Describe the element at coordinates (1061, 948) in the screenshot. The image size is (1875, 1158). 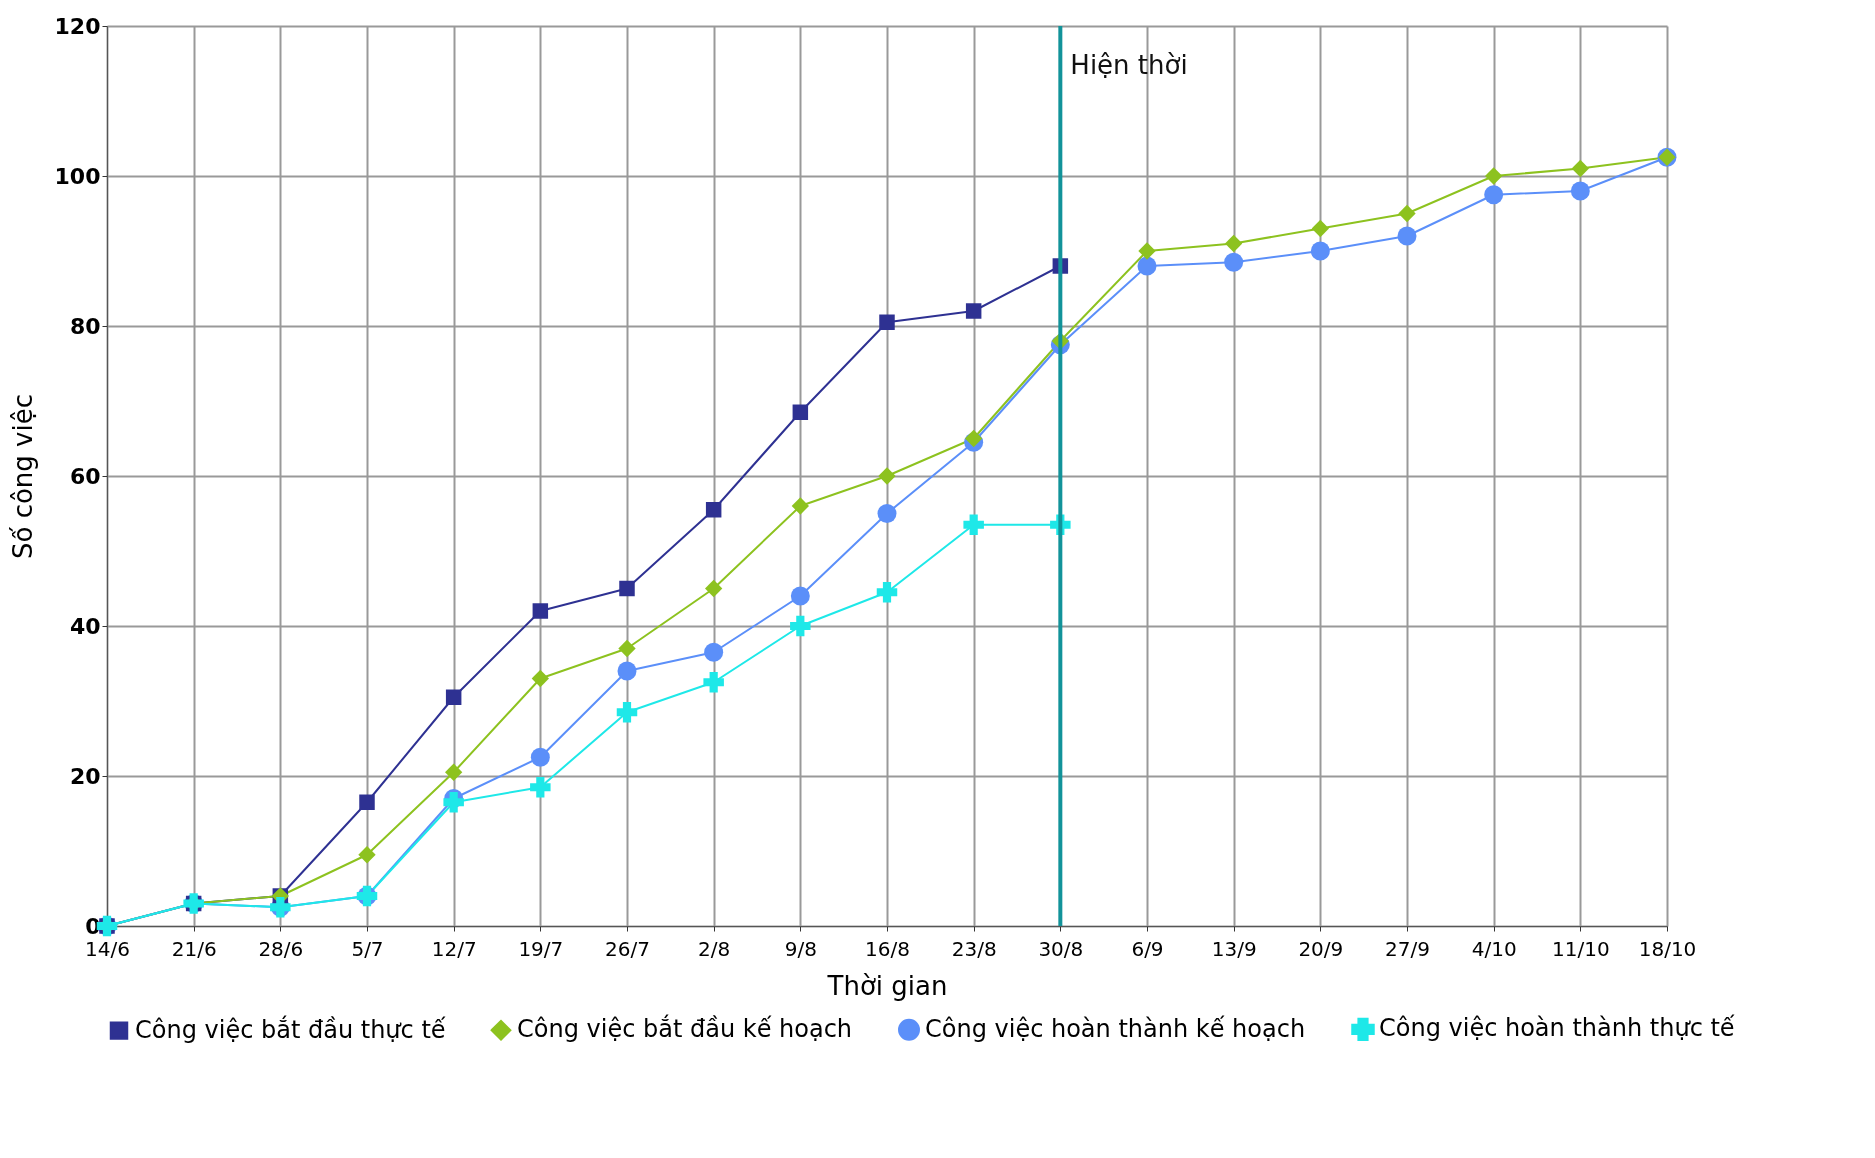
I see `x-tick-label: 30/8` at that location.